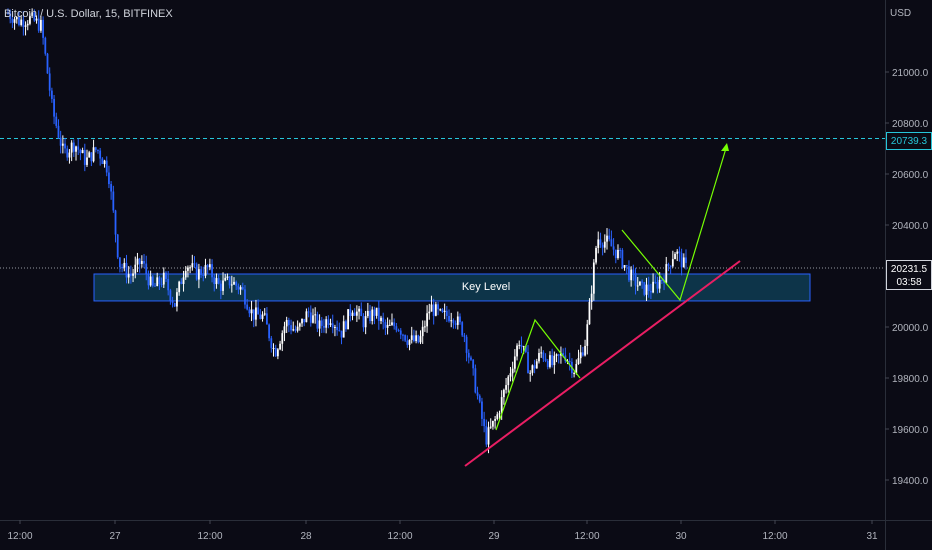 The image size is (932, 550). I want to click on last-price-value: 20231.5, so click(909, 269).